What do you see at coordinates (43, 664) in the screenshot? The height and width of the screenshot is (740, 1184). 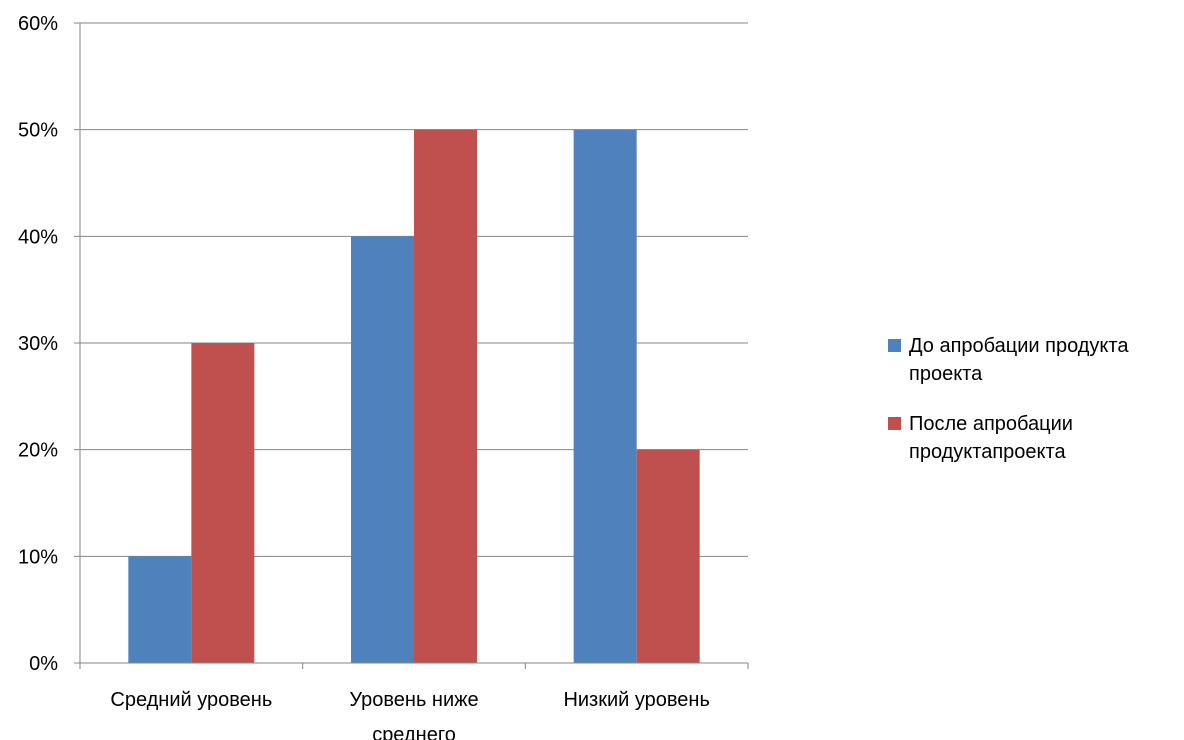 I see `y-tick-label: 0%` at bounding box center [43, 664].